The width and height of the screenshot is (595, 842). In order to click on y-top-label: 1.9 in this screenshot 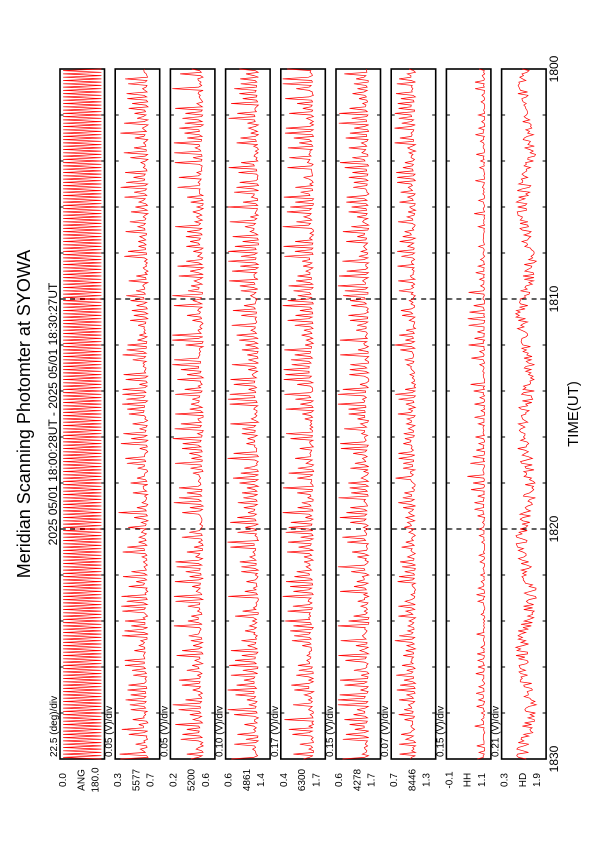, I will do `click(537, 780)`.